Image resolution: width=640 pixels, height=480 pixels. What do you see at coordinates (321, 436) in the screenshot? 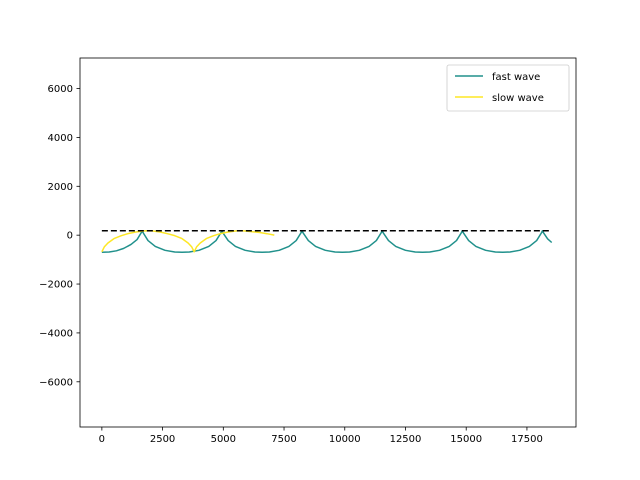
I see `x-axis-ticks: 0 2500 5000 7500 10000 12500 15000 17500` at bounding box center [321, 436].